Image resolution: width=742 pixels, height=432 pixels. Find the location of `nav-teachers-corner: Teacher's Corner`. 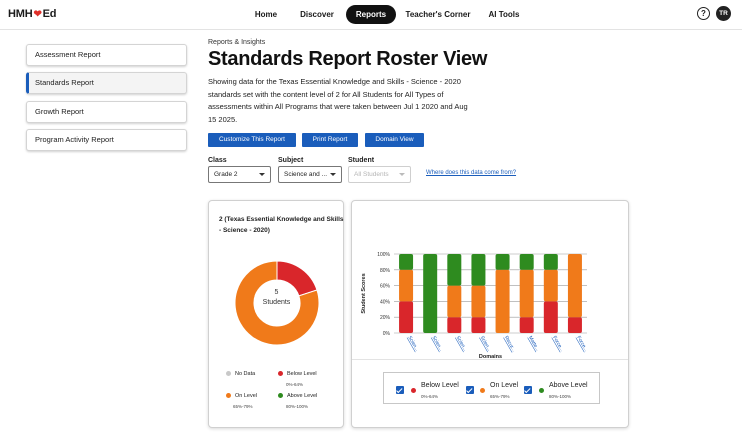

nav-teachers-corner: Teacher's Corner is located at coordinates (438, 14).